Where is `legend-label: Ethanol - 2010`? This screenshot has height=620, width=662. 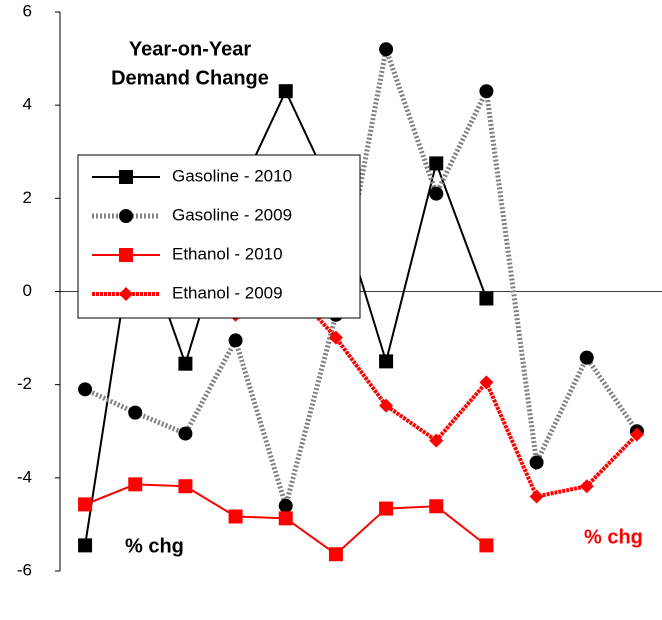
legend-label: Ethanol - 2010 is located at coordinates (227, 253).